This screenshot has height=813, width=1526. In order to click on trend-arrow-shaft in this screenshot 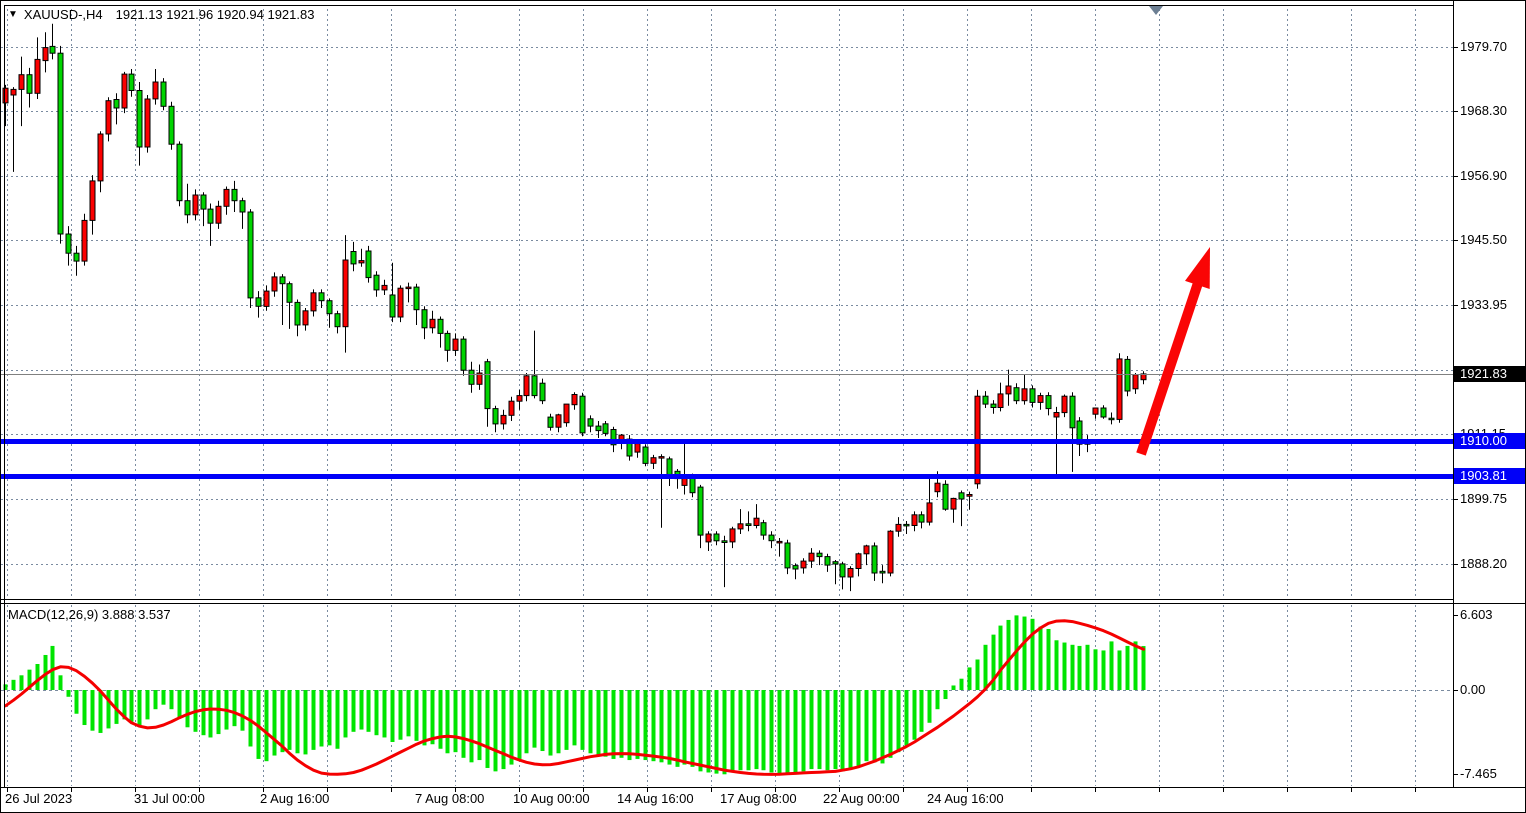, I will do `click(1170, 366)`.